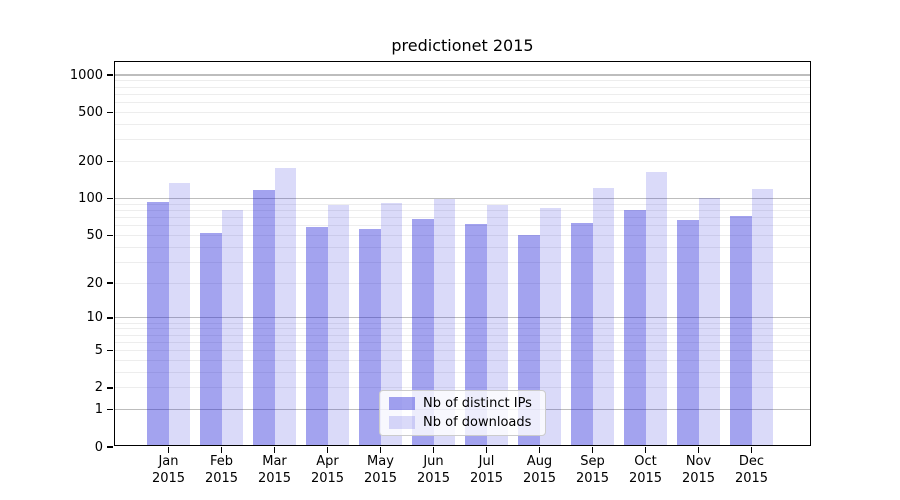 The width and height of the screenshot is (900, 500). What do you see at coordinates (462, 45) in the screenshot?
I see `chart-title: predictionet 2015` at bounding box center [462, 45].